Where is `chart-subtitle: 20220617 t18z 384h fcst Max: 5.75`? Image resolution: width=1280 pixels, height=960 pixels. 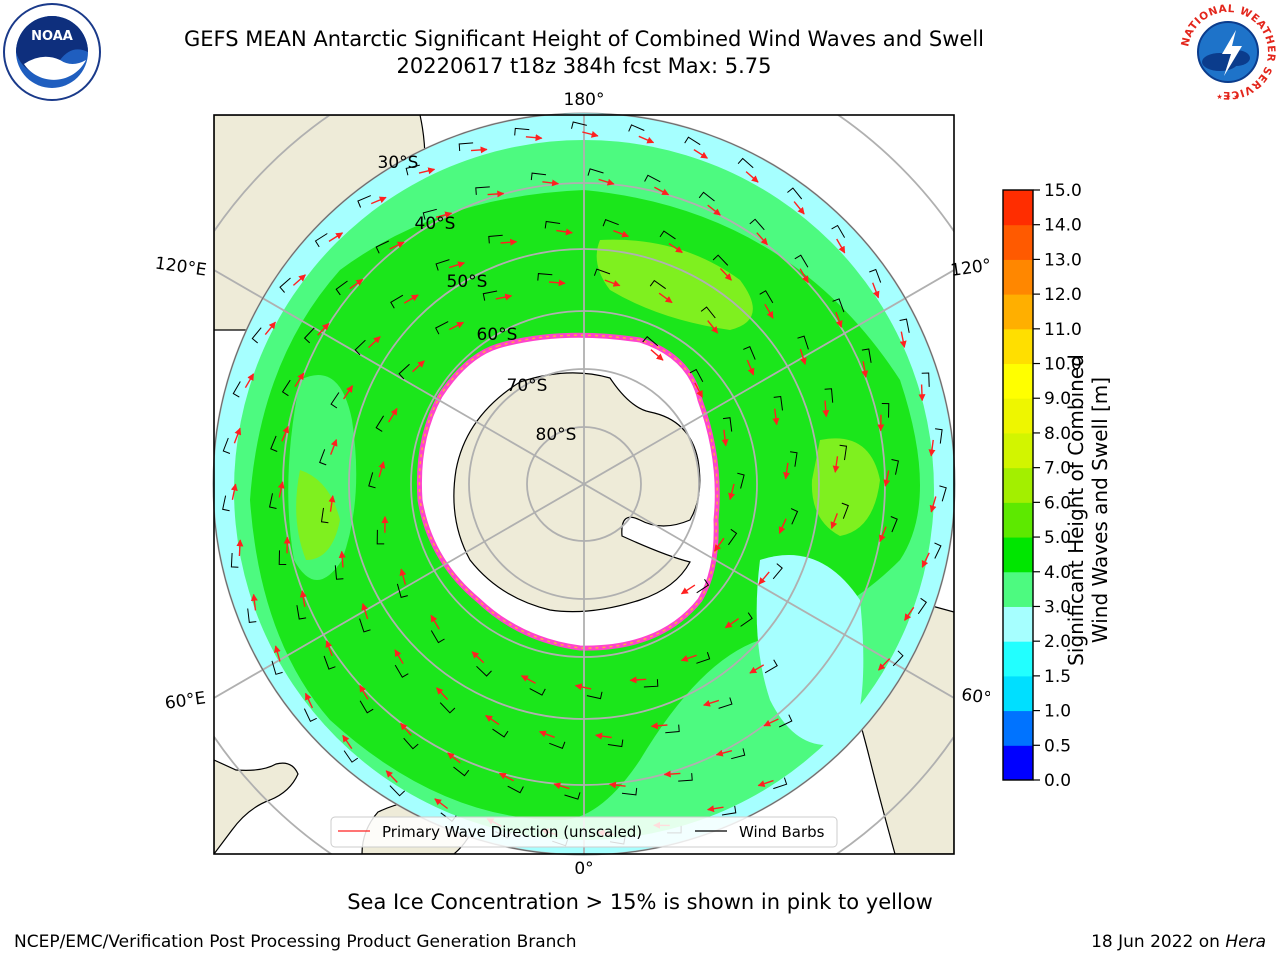 chart-subtitle: 20220617 t18z 384h fcst Max: 5.75 is located at coordinates (584, 66).